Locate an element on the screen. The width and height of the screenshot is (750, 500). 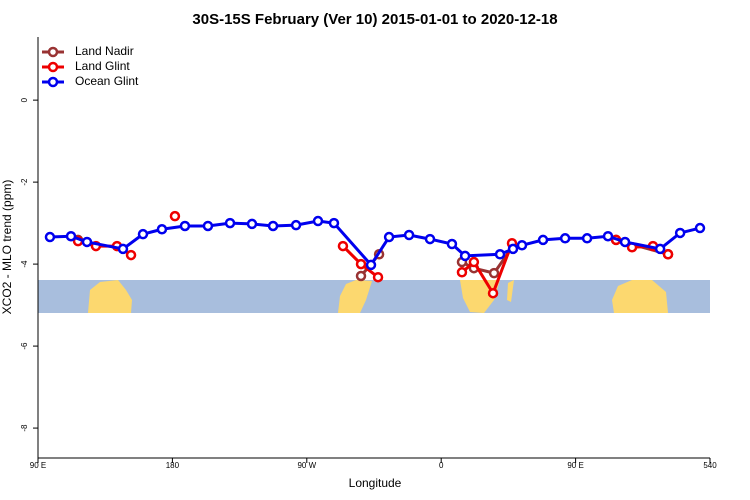
map-strip is located at coordinates (374, 296).